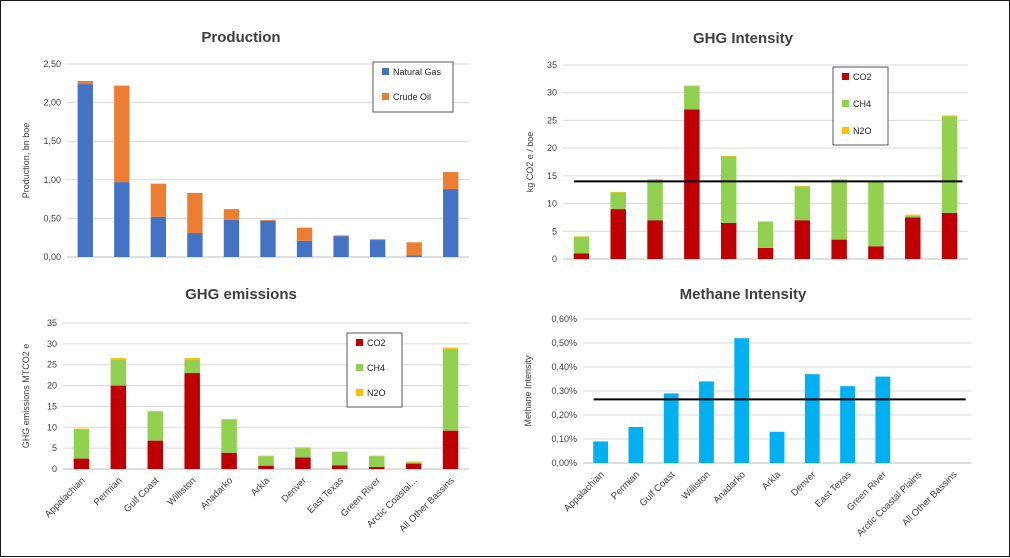 Image resolution: width=1010 pixels, height=558 pixels. I want to click on y-tick-label: 20, so click(52, 386).